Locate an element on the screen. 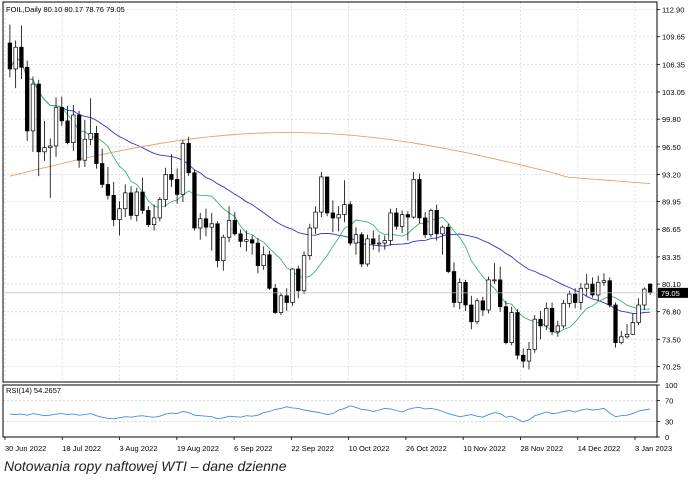  y-tick-label: 112.90 is located at coordinates (673, 10).